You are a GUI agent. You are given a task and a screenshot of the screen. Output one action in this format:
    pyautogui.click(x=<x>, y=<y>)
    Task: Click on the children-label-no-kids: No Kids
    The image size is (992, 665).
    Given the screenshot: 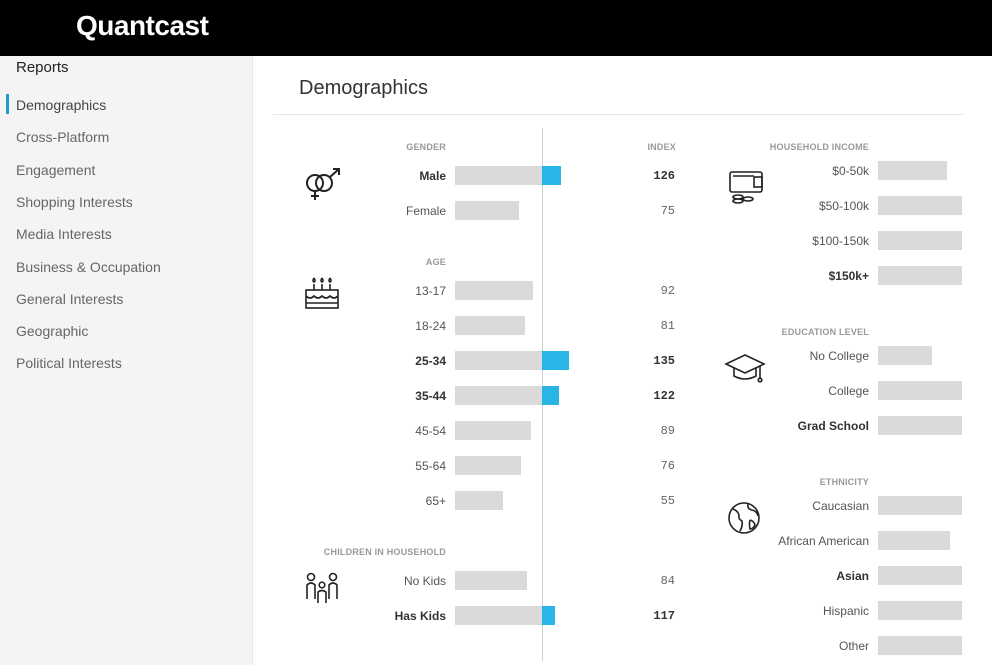 What is the action you would take?
    pyautogui.click(x=424, y=581)
    